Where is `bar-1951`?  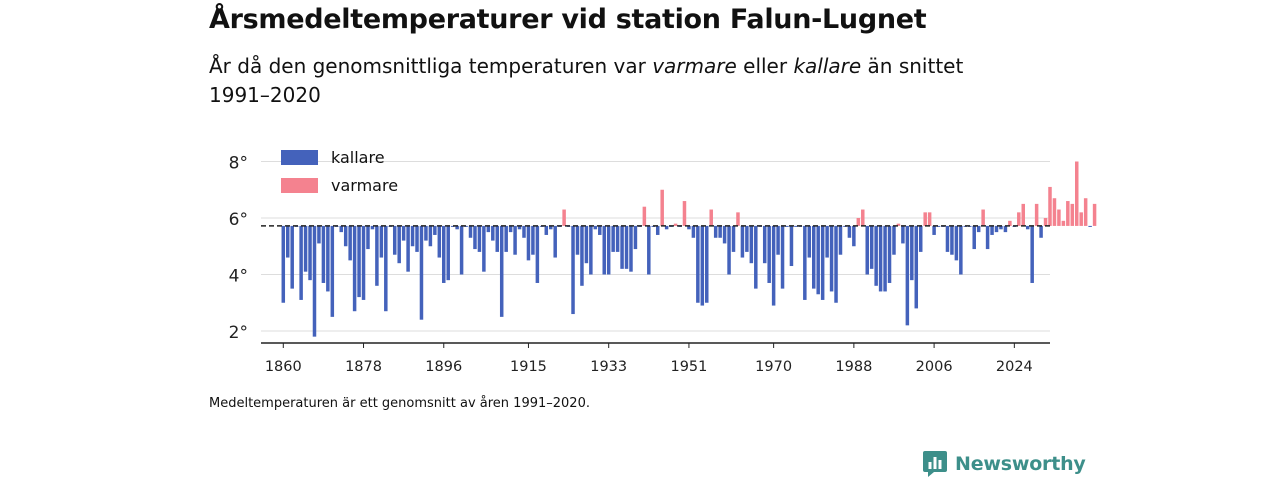
bar-1951 is located at coordinates (689, 227).